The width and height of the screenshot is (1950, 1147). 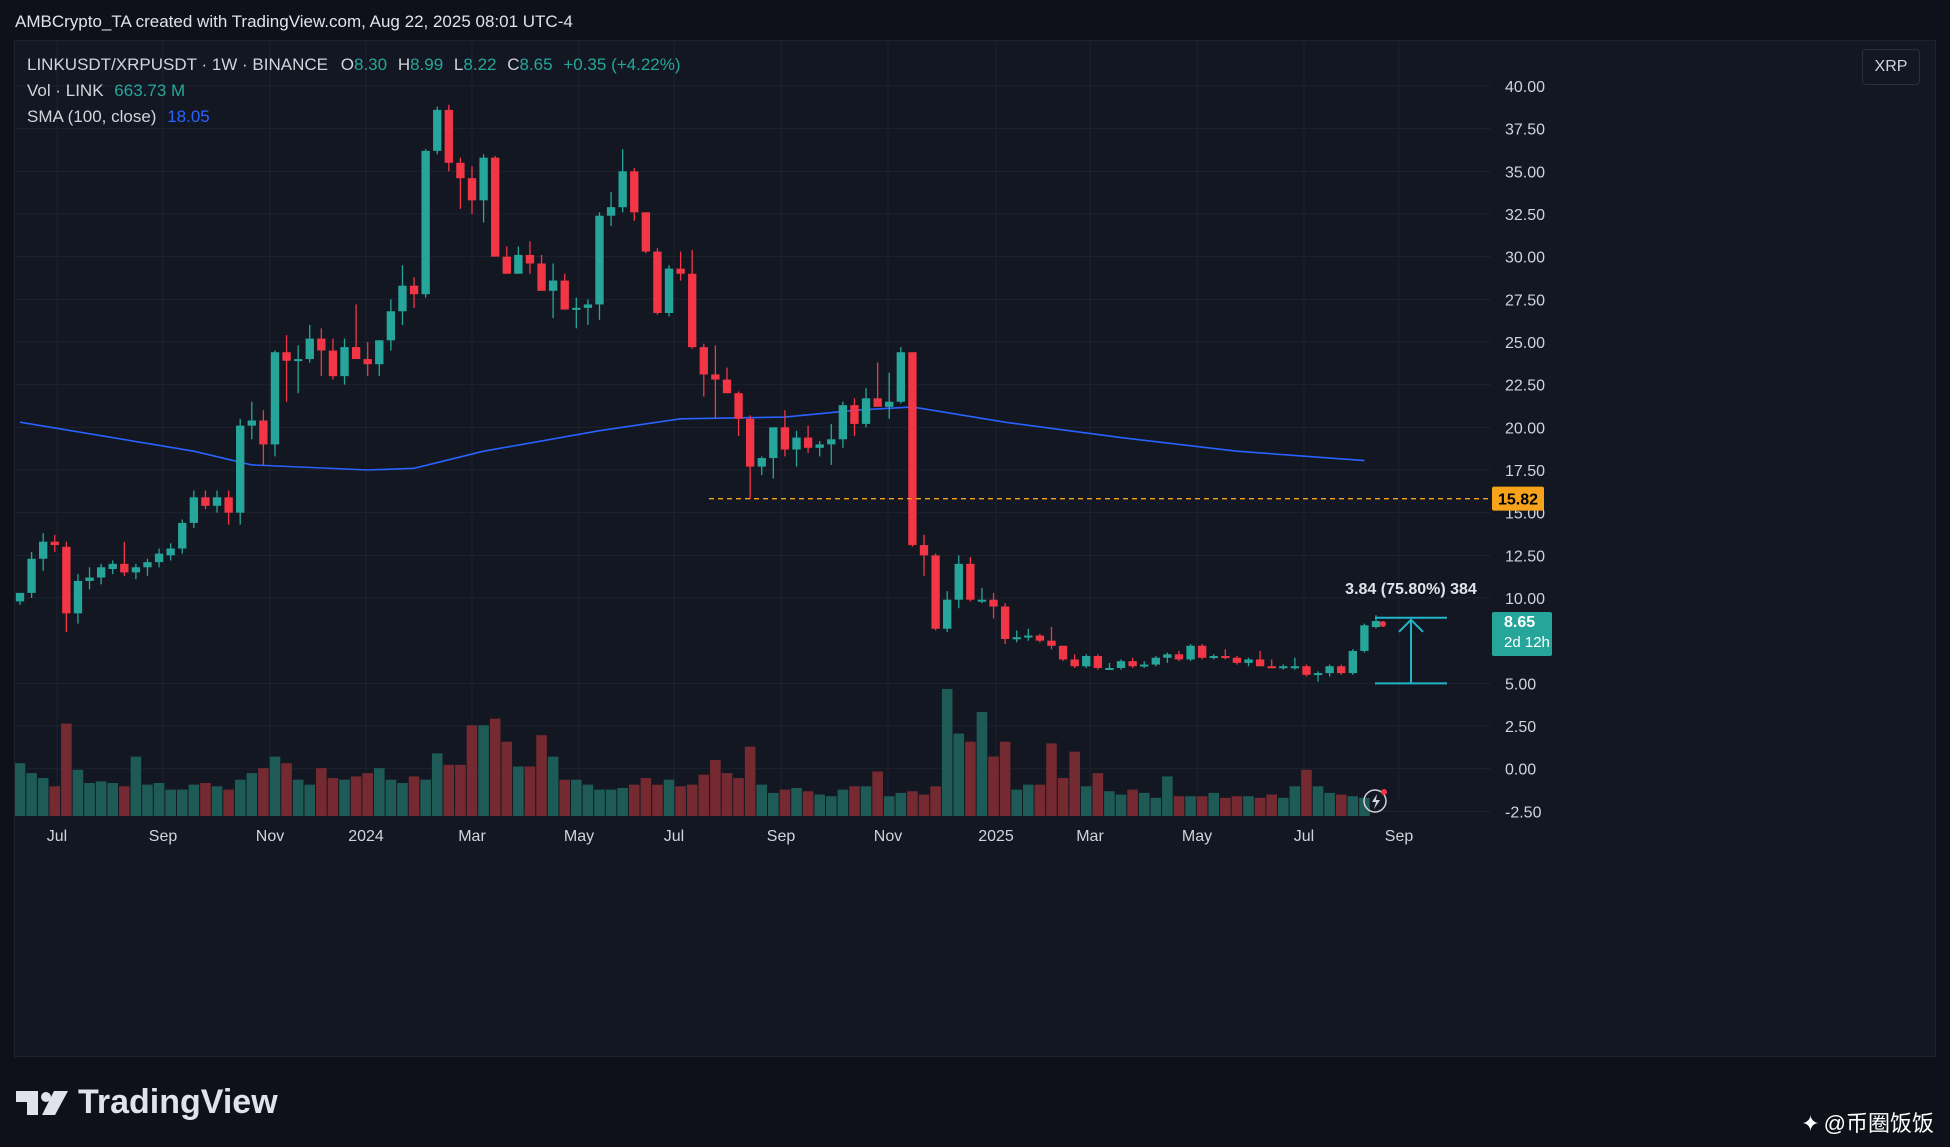 What do you see at coordinates (1375, 801) in the screenshot?
I see `replay-lightning-icon` at bounding box center [1375, 801].